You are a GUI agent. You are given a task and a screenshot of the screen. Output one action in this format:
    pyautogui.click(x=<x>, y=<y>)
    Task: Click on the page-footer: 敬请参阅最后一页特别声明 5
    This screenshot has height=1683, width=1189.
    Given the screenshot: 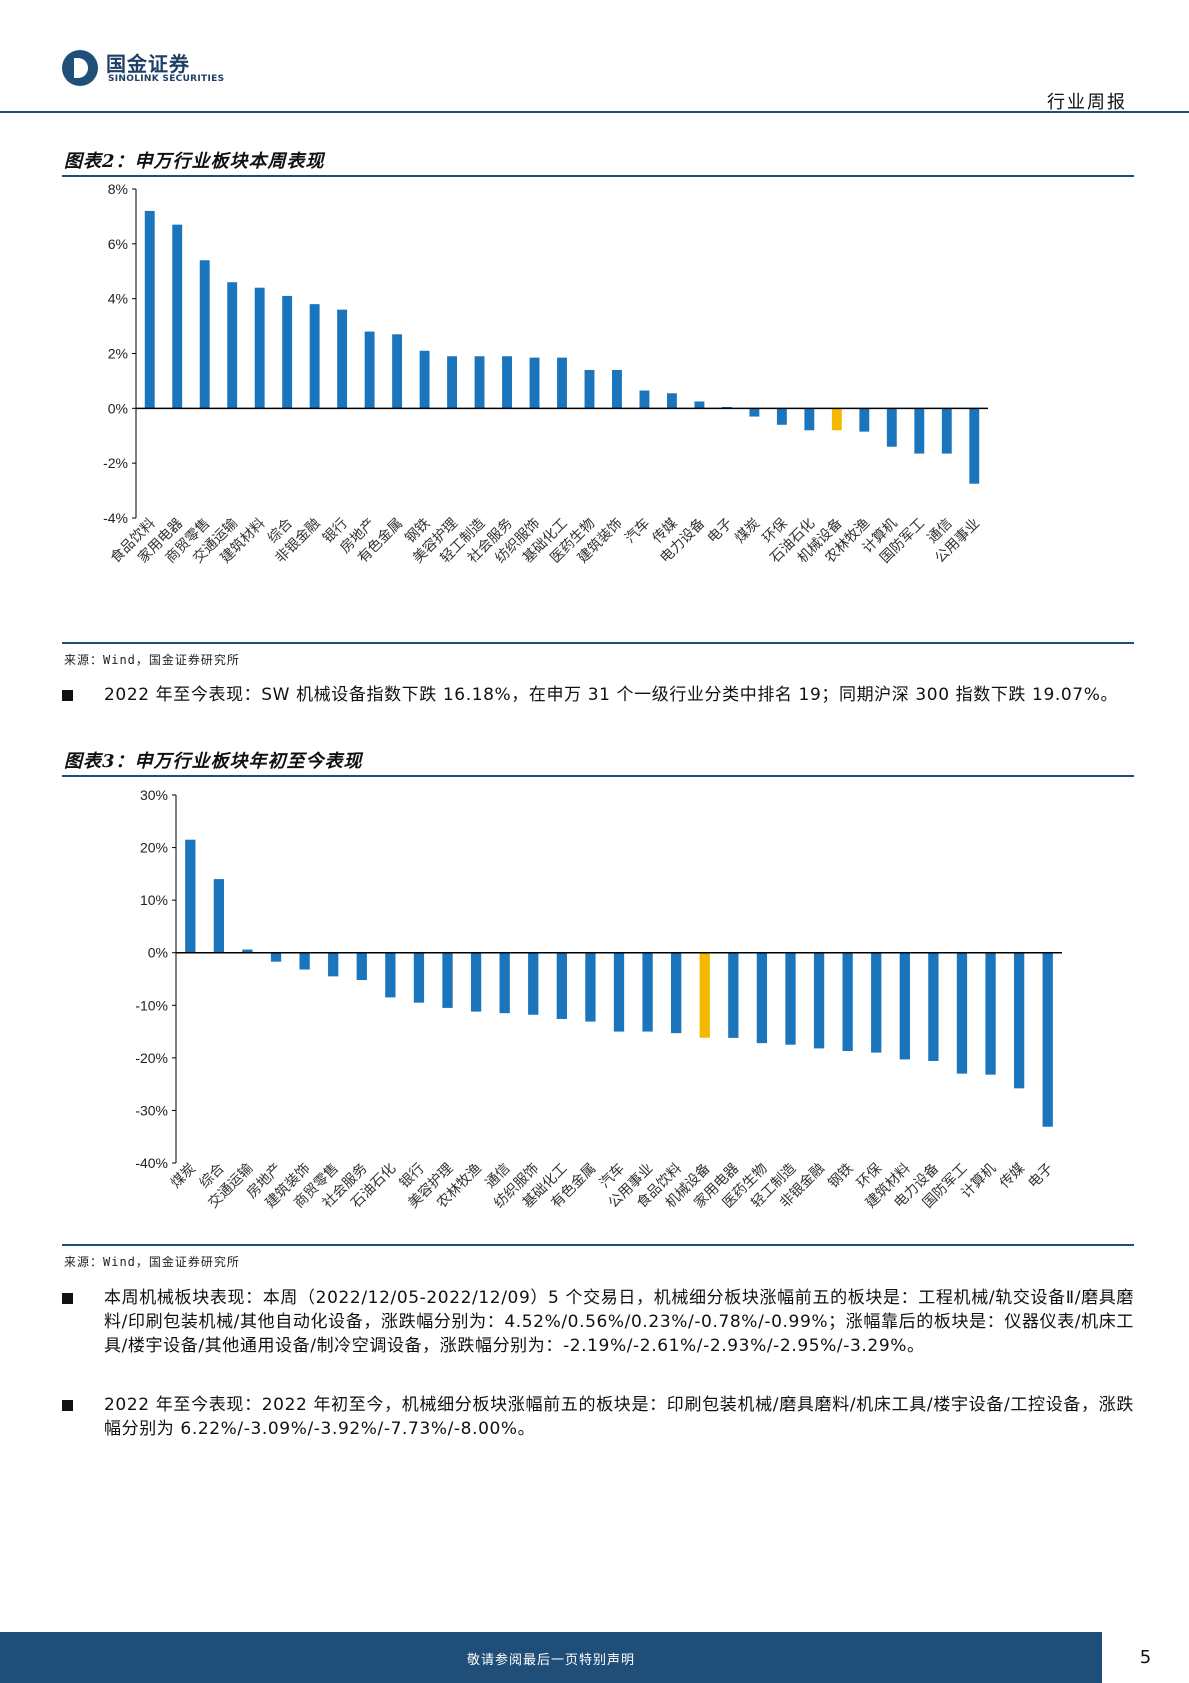 What is the action you would take?
    pyautogui.click(x=594, y=1657)
    